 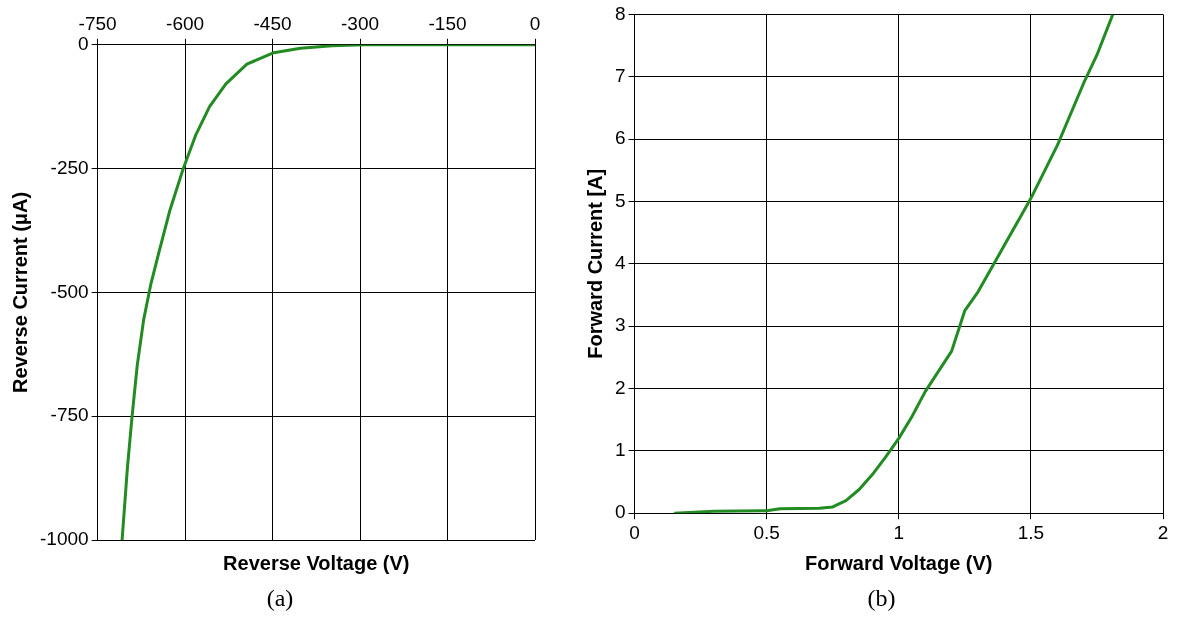 What do you see at coordinates (620, 325) in the screenshot?
I see `y-tick-label: 3` at bounding box center [620, 325].